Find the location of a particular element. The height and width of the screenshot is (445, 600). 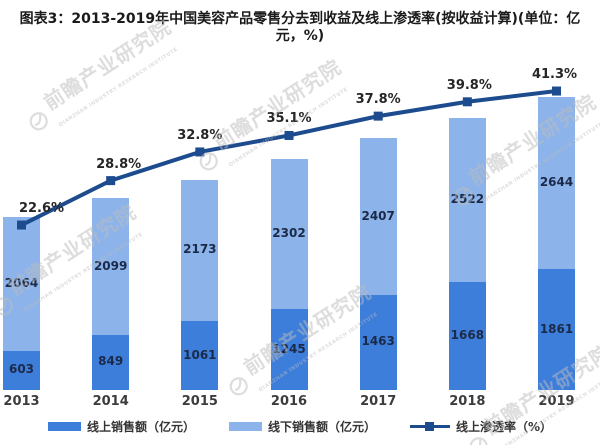

legend-label: 线下销售额（亿元） is located at coordinates (321, 426).